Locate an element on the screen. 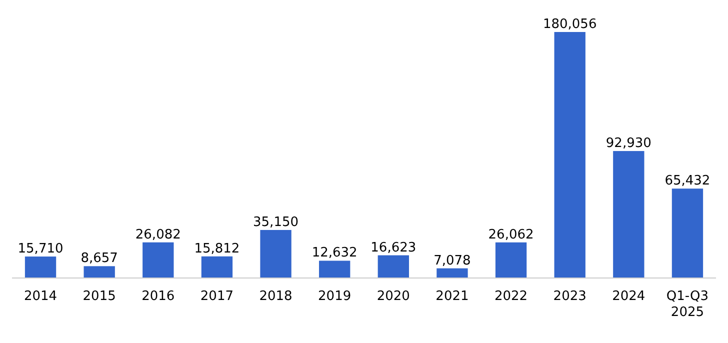 Image resolution: width=728 pixels, height=343 pixels. x-tick-label: 2018 is located at coordinates (275, 296).